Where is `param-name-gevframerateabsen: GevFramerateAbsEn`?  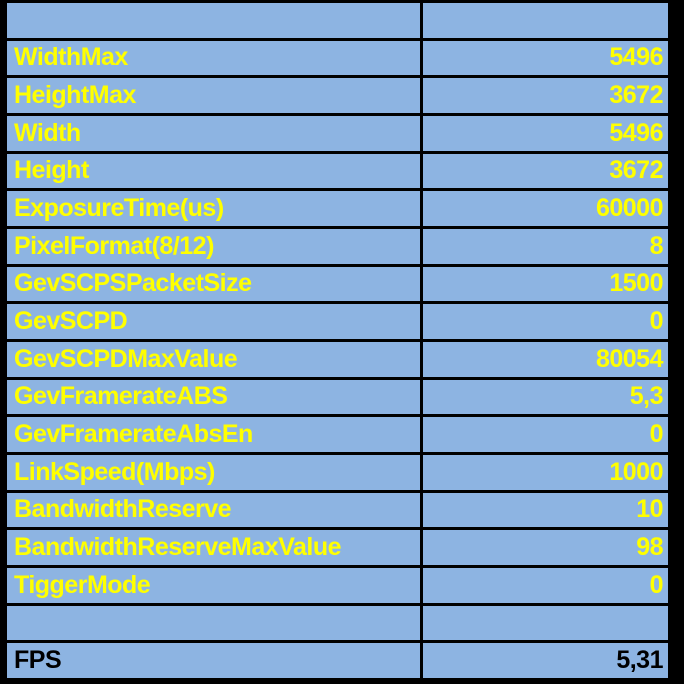 param-name-gevframerateabsen: GevFramerateAbsEn is located at coordinates (213, 434).